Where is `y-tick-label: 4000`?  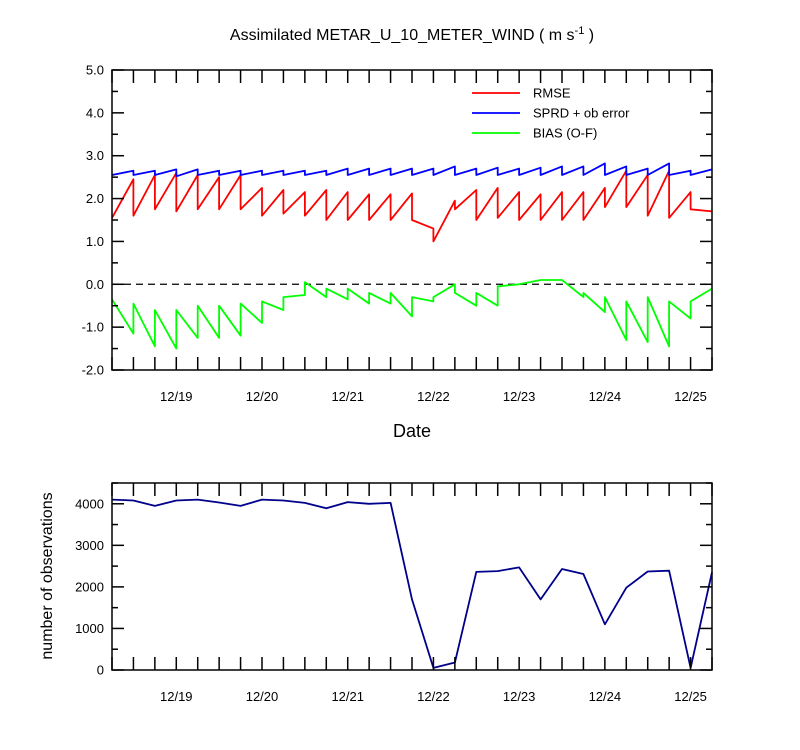 y-tick-label: 4000 is located at coordinates (89, 503).